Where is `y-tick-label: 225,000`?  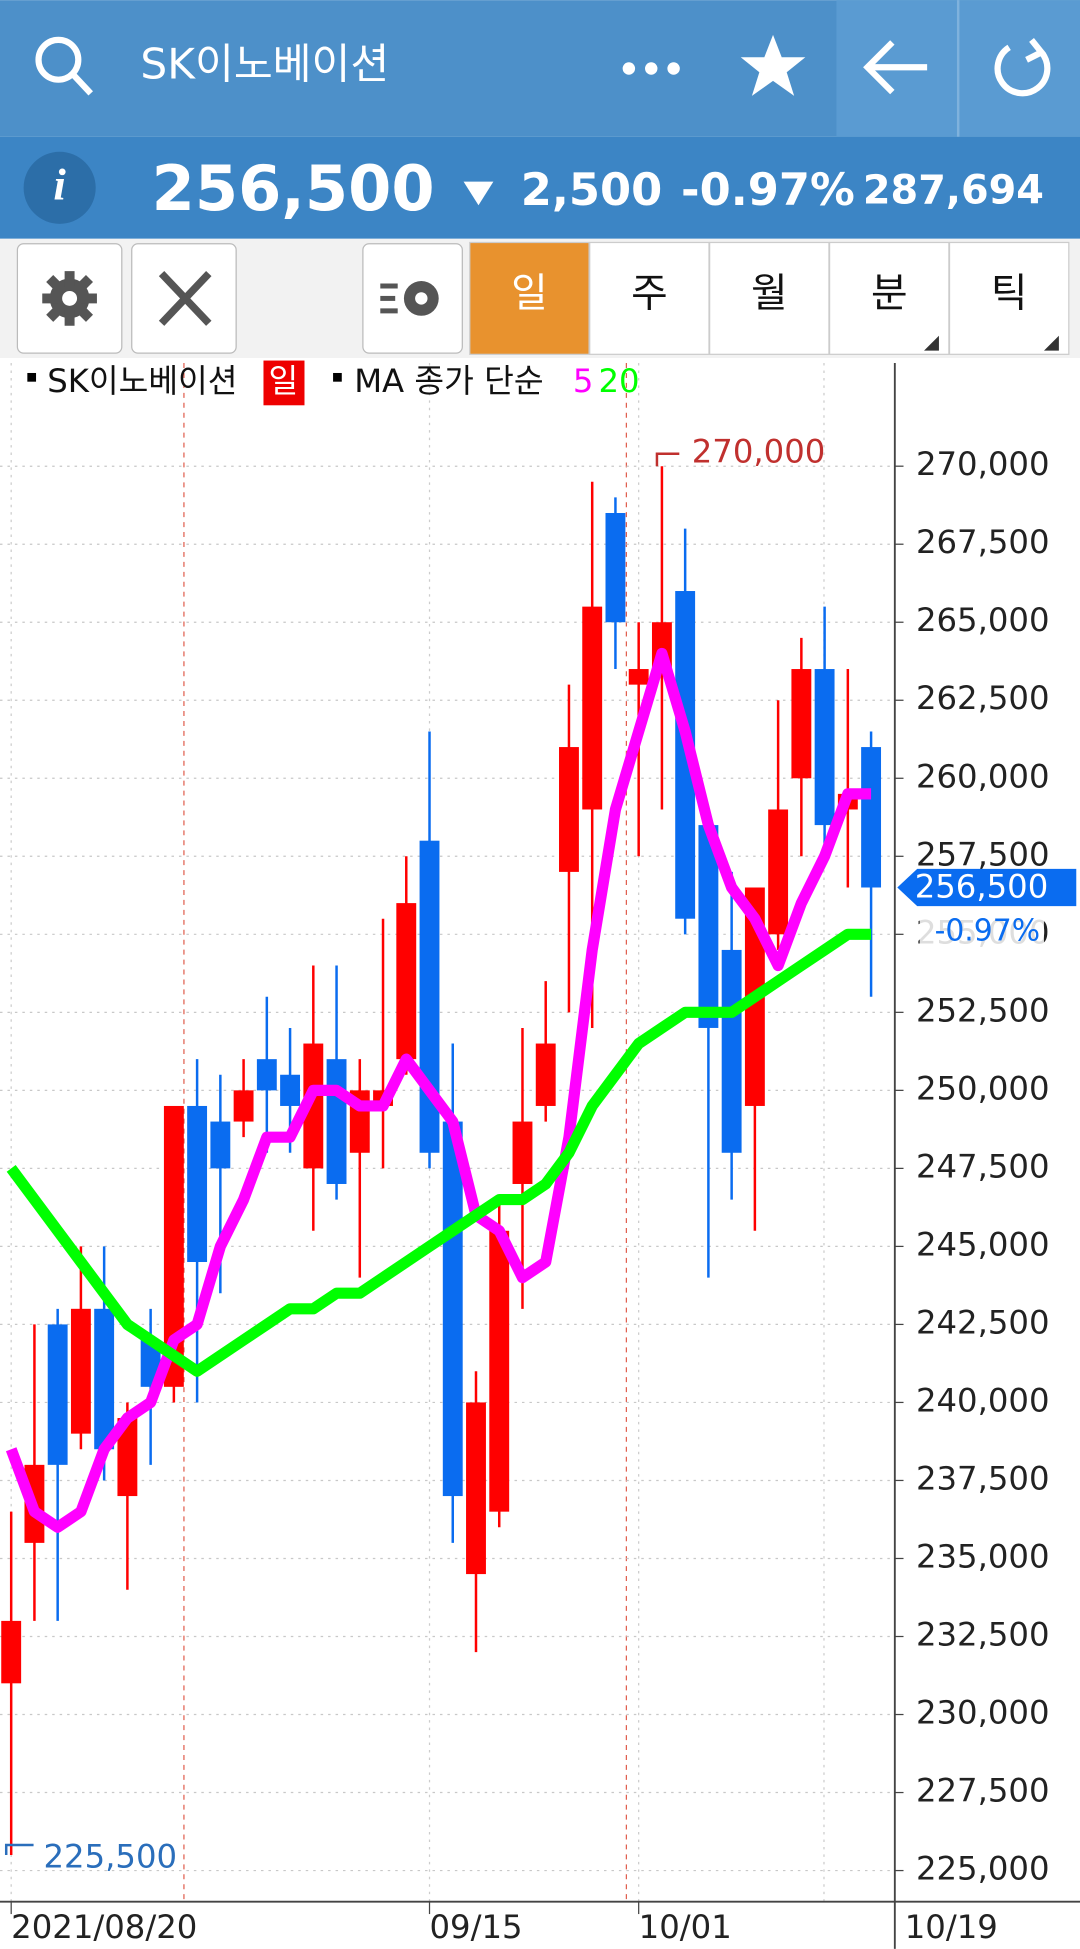 y-tick-label: 225,000 is located at coordinates (983, 1869).